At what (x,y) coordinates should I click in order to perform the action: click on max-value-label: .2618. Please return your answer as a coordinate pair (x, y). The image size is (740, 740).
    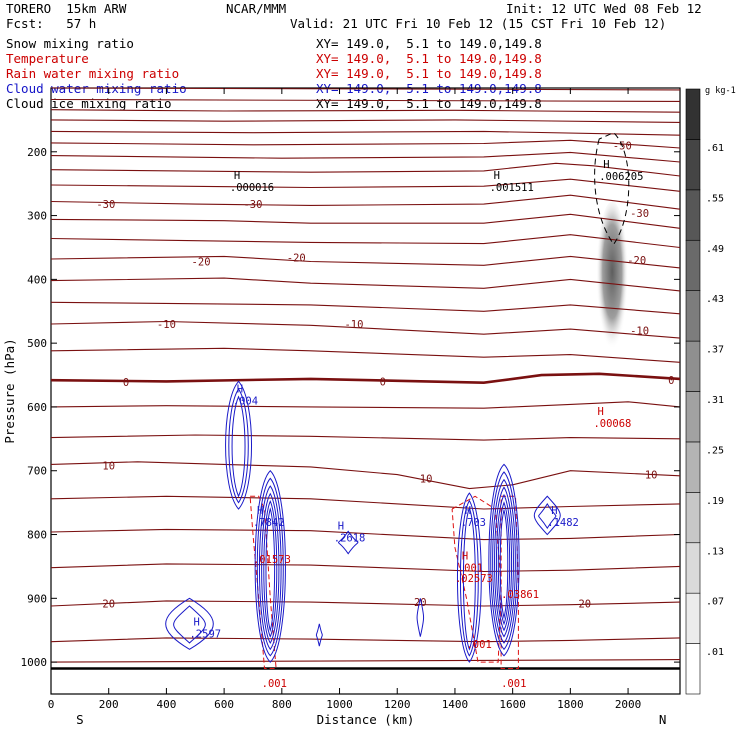
    Looking at the image, I should click on (350, 539).